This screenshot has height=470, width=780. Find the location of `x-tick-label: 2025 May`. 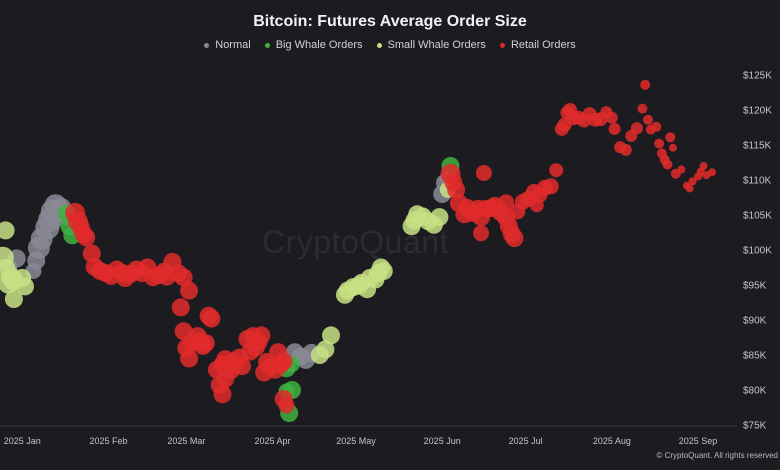

x-tick-label: 2025 May is located at coordinates (356, 441).